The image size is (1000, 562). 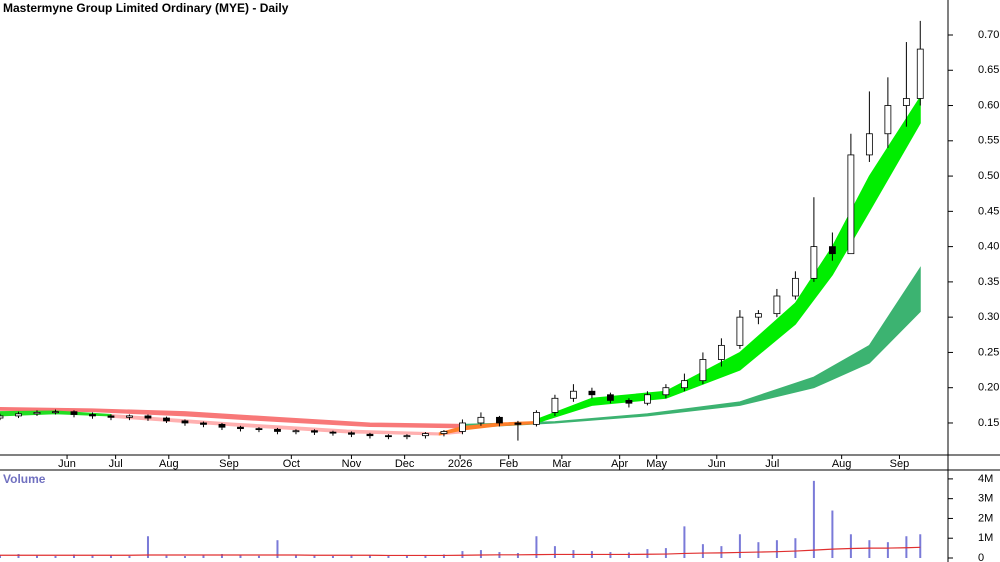 What do you see at coordinates (988, 352) in the screenshot?
I see `y-tick-label: 0.25` at bounding box center [988, 352].